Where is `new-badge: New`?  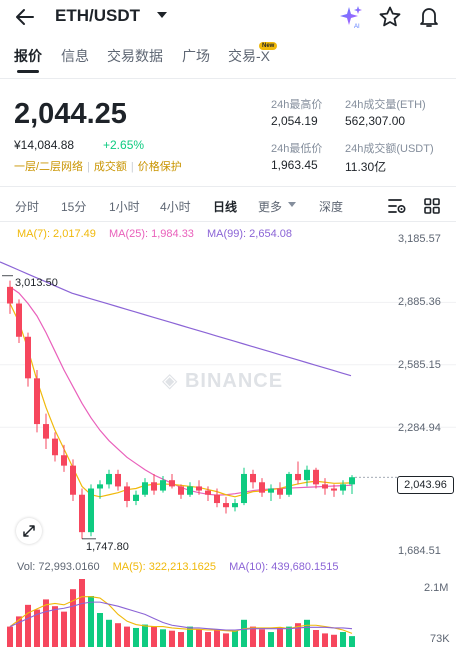 new-badge: New is located at coordinates (268, 46).